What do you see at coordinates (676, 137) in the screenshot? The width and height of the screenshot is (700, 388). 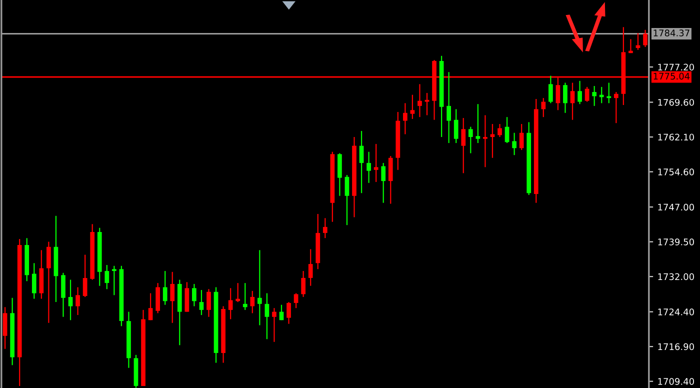 I see `y-tick-label: 1762.10` at bounding box center [676, 137].